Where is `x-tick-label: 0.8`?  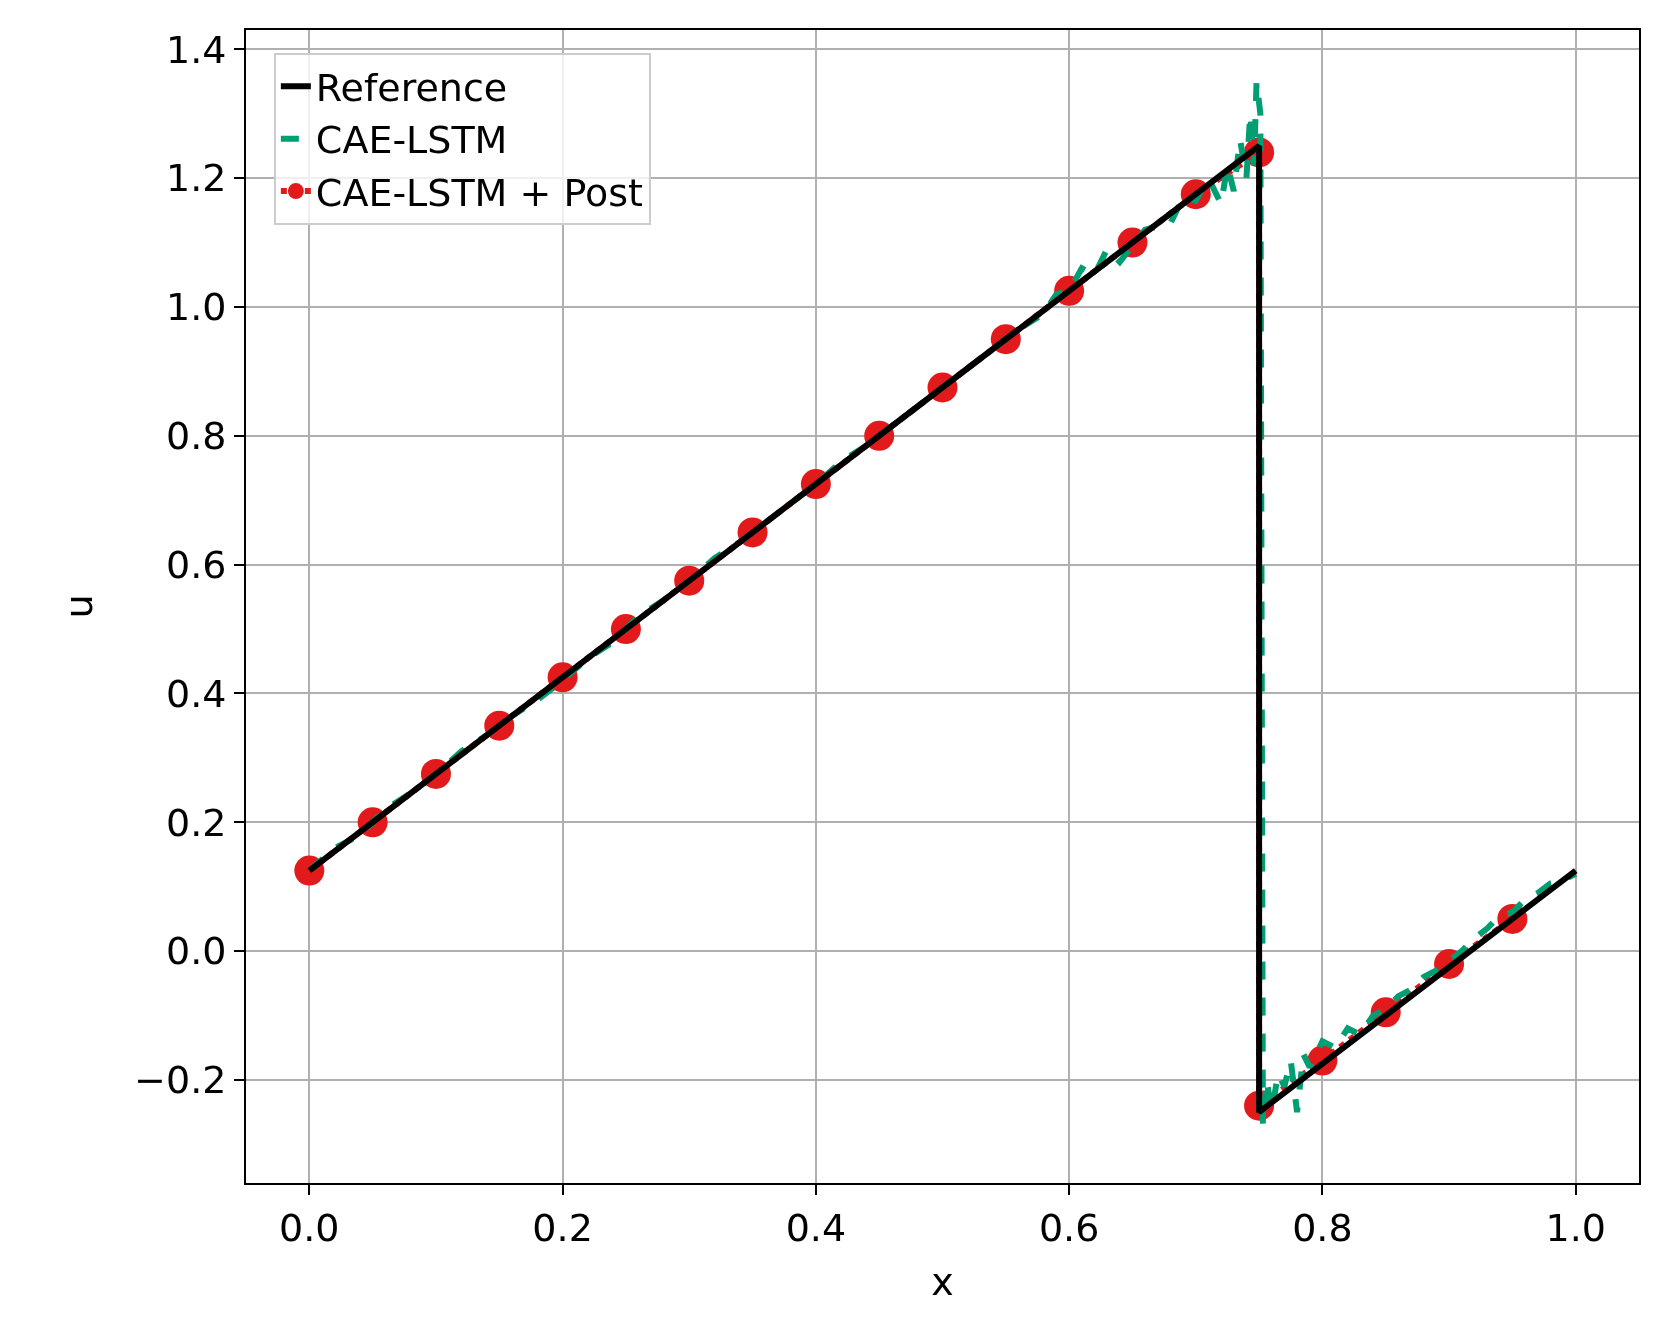 x-tick-label: 0.8 is located at coordinates (1322, 1227).